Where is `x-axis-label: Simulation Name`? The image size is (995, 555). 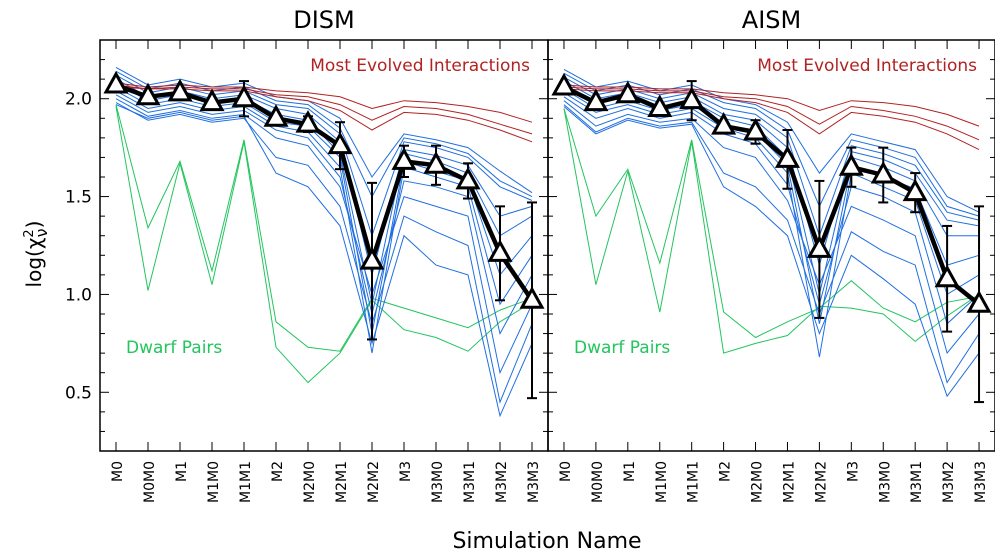
x-axis-label: Simulation Name is located at coordinates (546, 541).